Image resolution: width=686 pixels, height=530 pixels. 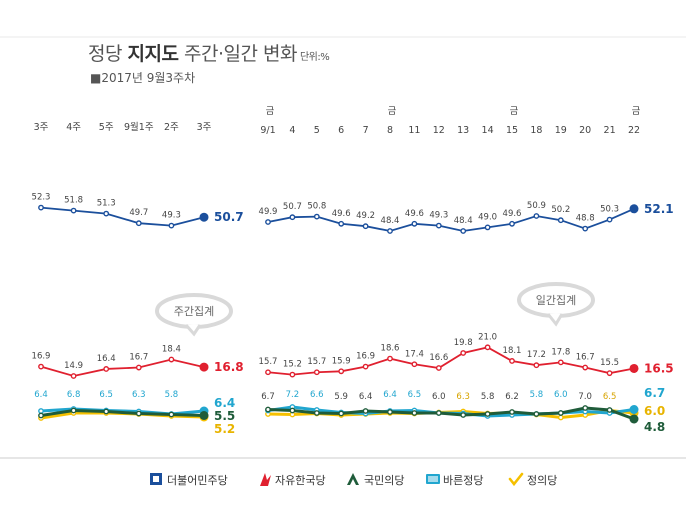 What do you see at coordinates (634, 409) in the screenshot?
I see `daily-bareun-end-point` at bounding box center [634, 409].